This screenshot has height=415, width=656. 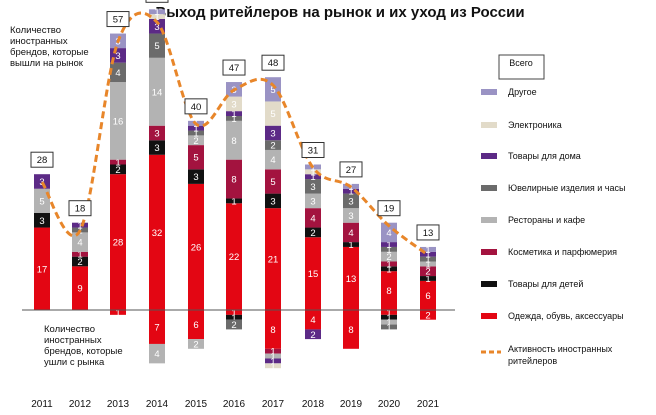 What do you see at coordinates (233, 180) in the screenshot?
I see `segment-label: 8` at bounding box center [233, 180].